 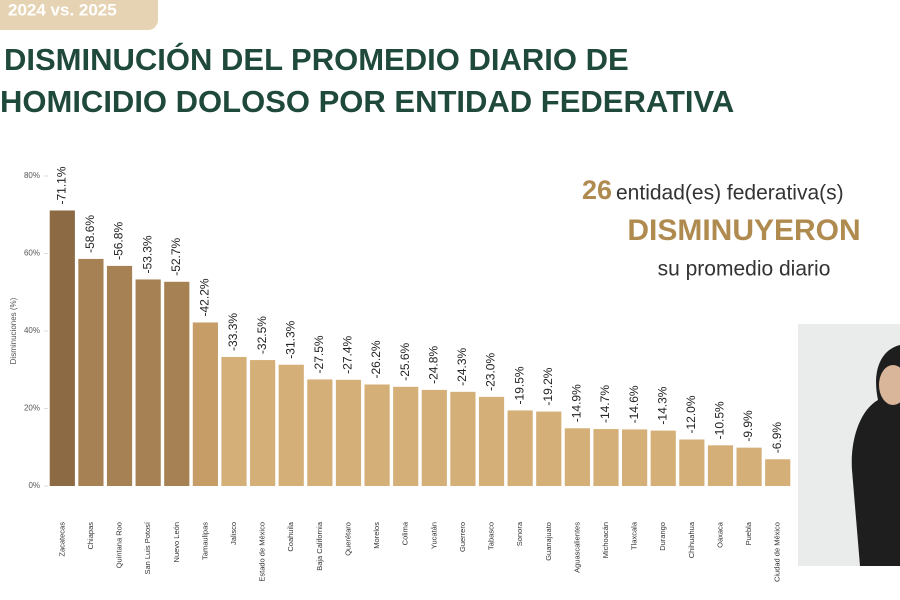 I want to click on x-tick-label: Morelos, so click(x=376, y=535).